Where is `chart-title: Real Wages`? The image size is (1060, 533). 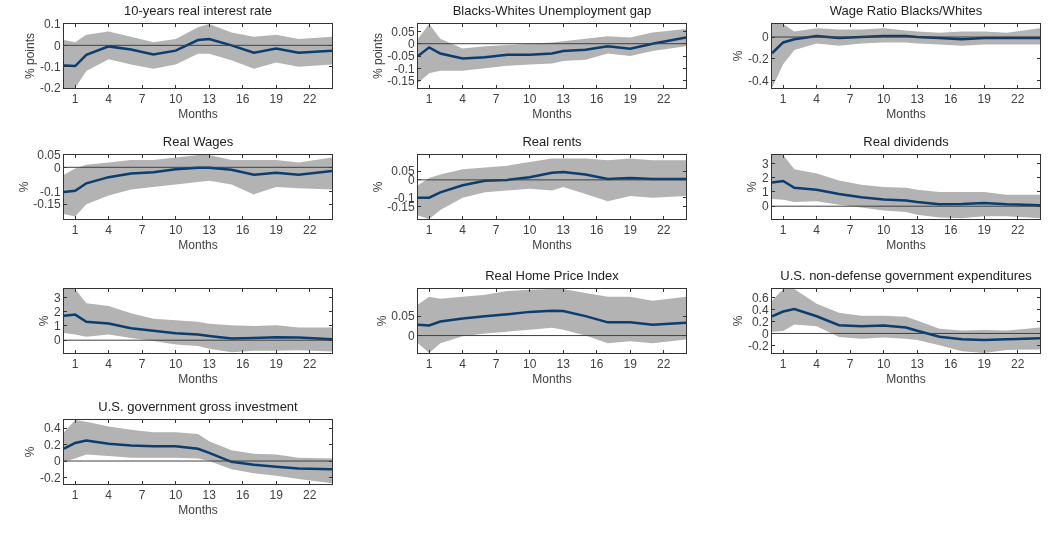
chart-title: Real Wages is located at coordinates (198, 142).